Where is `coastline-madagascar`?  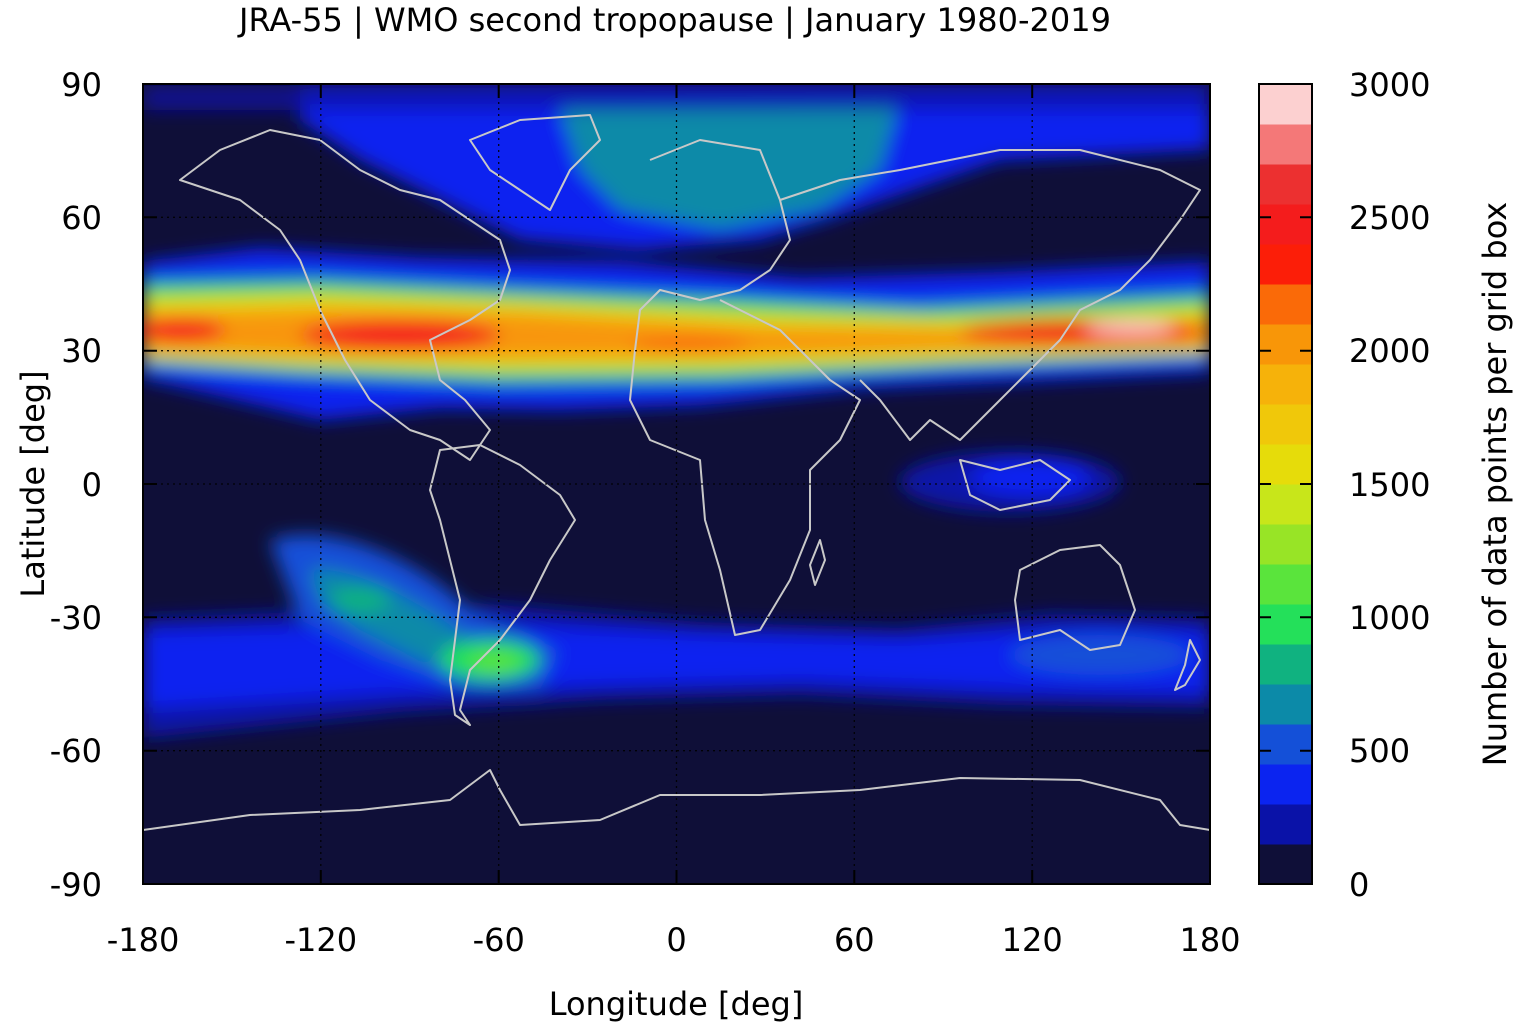
coastline-madagascar is located at coordinates (817, 562).